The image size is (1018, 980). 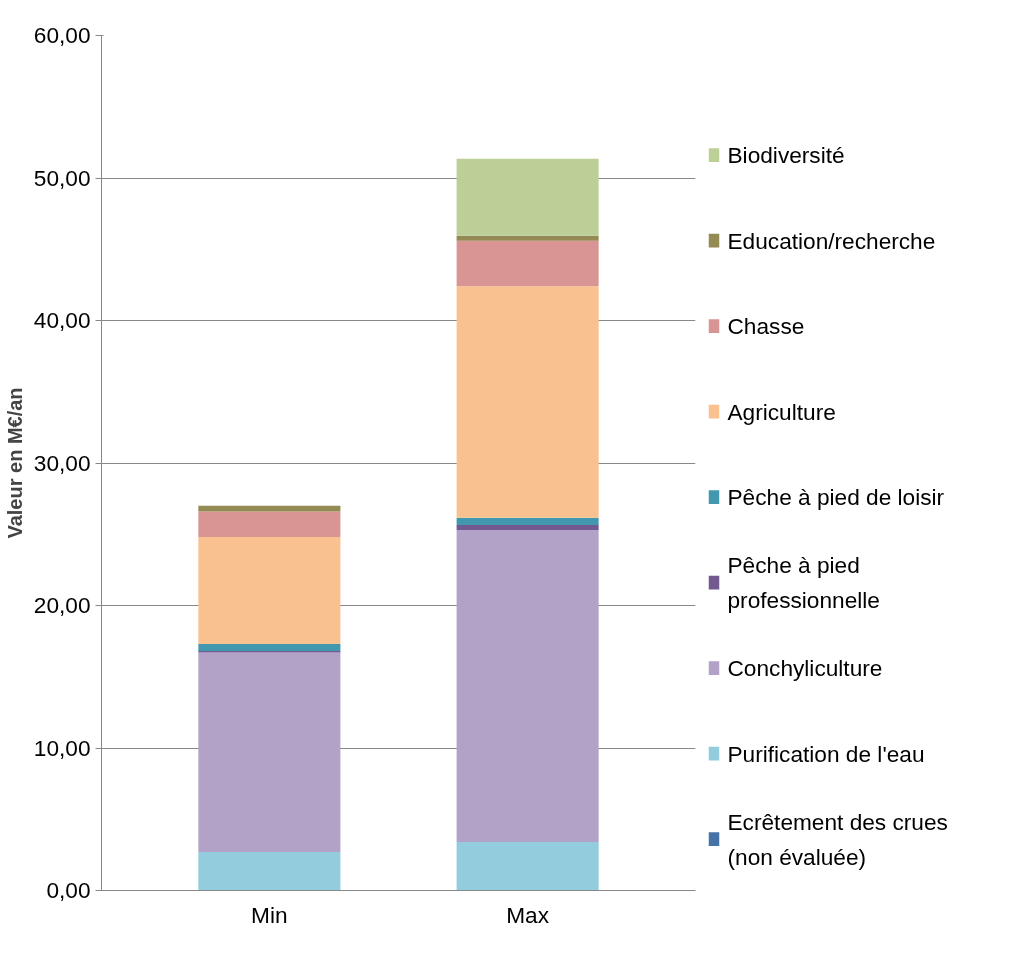 I want to click on y-tick-label: 20,00, so click(x=62, y=605).